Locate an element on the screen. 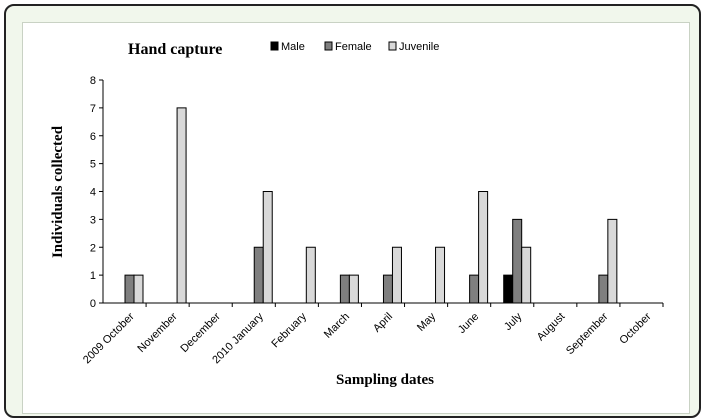 The height and width of the screenshot is (418, 707). x-axis-title: Sampling dates is located at coordinates (385, 380).